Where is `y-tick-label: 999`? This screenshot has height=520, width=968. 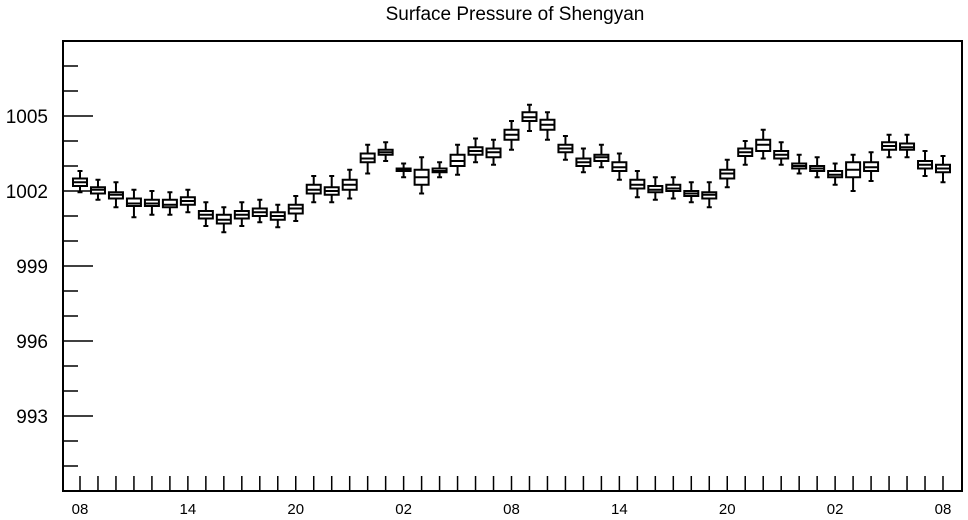
y-tick-label: 999 is located at coordinates (32, 267).